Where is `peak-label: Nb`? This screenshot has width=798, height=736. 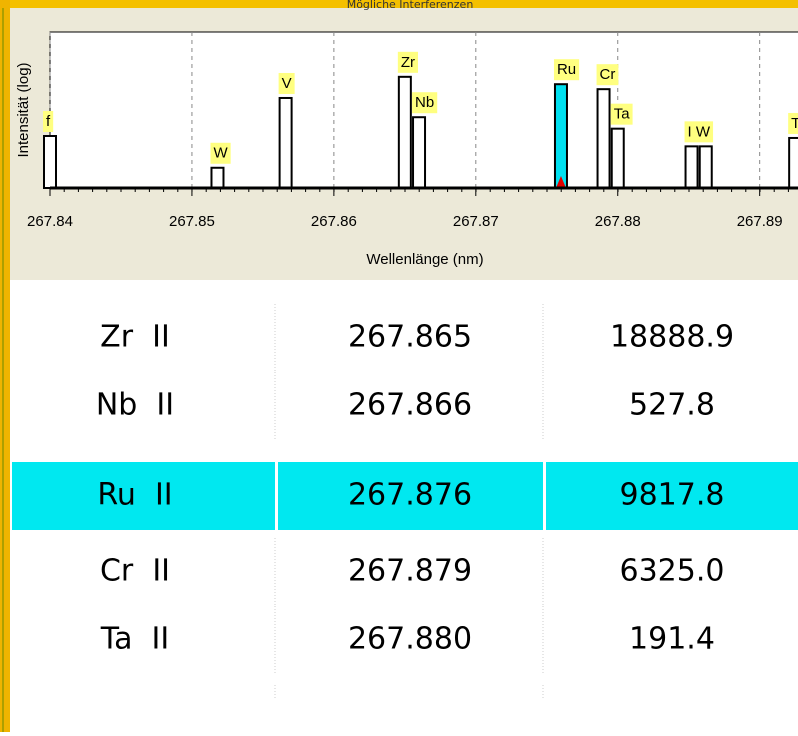
peak-label: Nb is located at coordinates (424, 102).